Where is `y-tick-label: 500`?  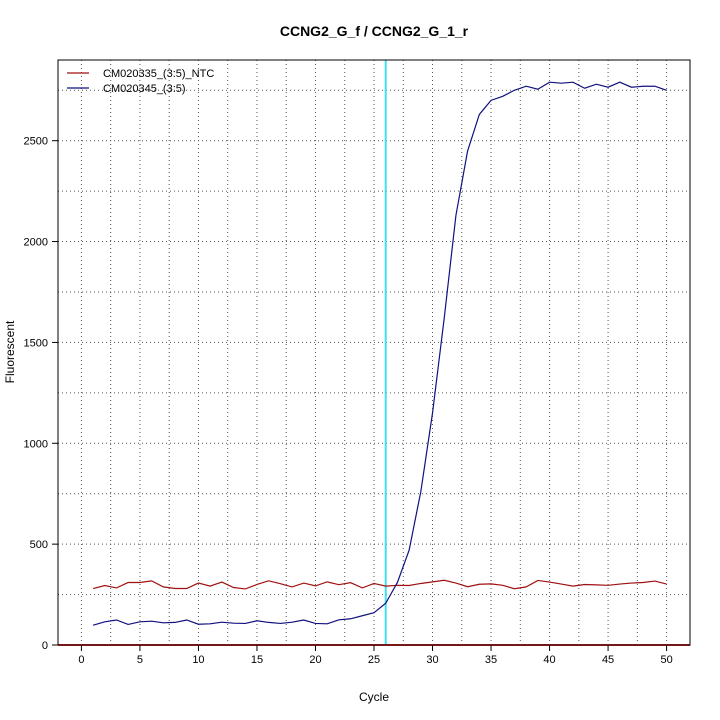
y-tick-label: 500 is located at coordinates (39, 545).